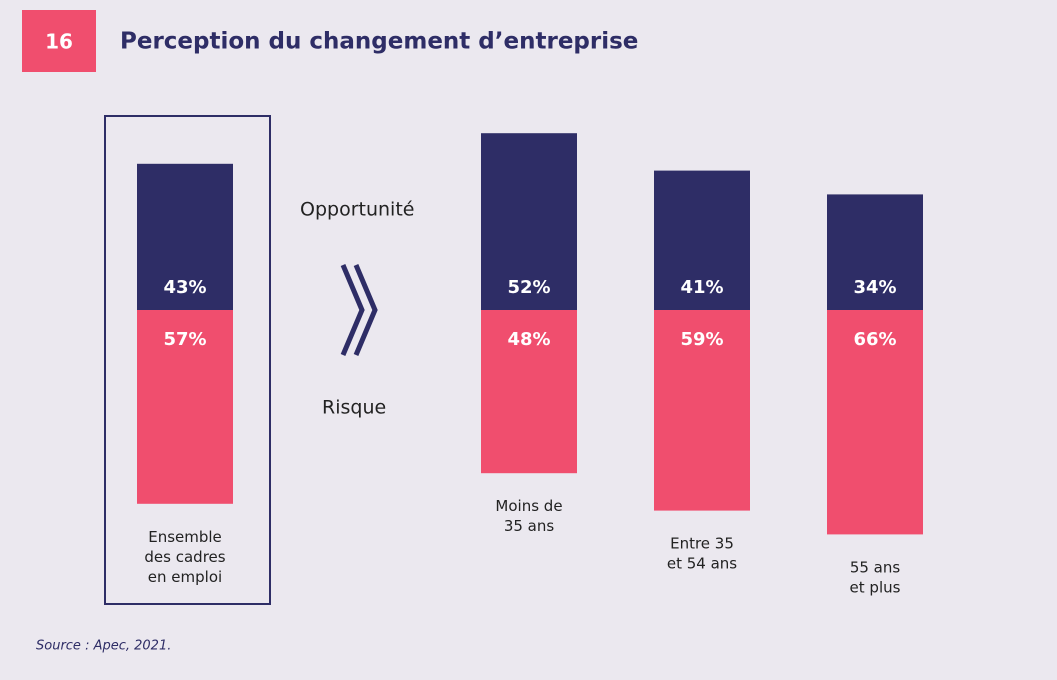  Describe the element at coordinates (874, 287) in the screenshot. I see `value-label: 34%` at that location.